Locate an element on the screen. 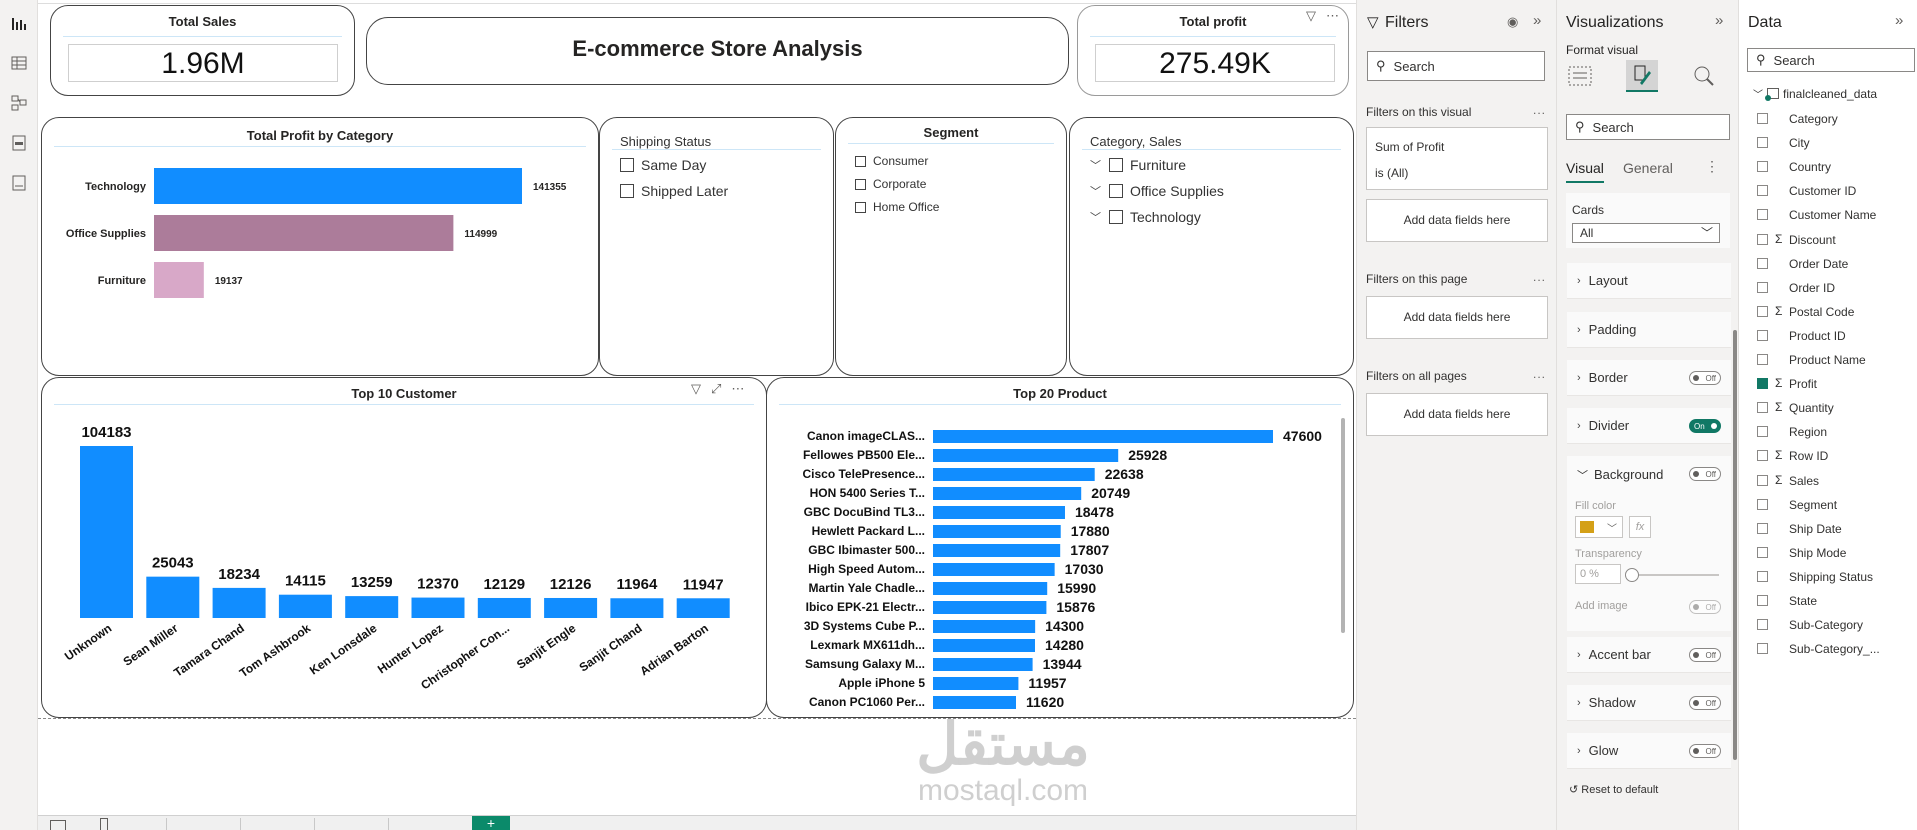 The image size is (1917, 830). background-header: ﹀ Background is located at coordinates (1620, 475).